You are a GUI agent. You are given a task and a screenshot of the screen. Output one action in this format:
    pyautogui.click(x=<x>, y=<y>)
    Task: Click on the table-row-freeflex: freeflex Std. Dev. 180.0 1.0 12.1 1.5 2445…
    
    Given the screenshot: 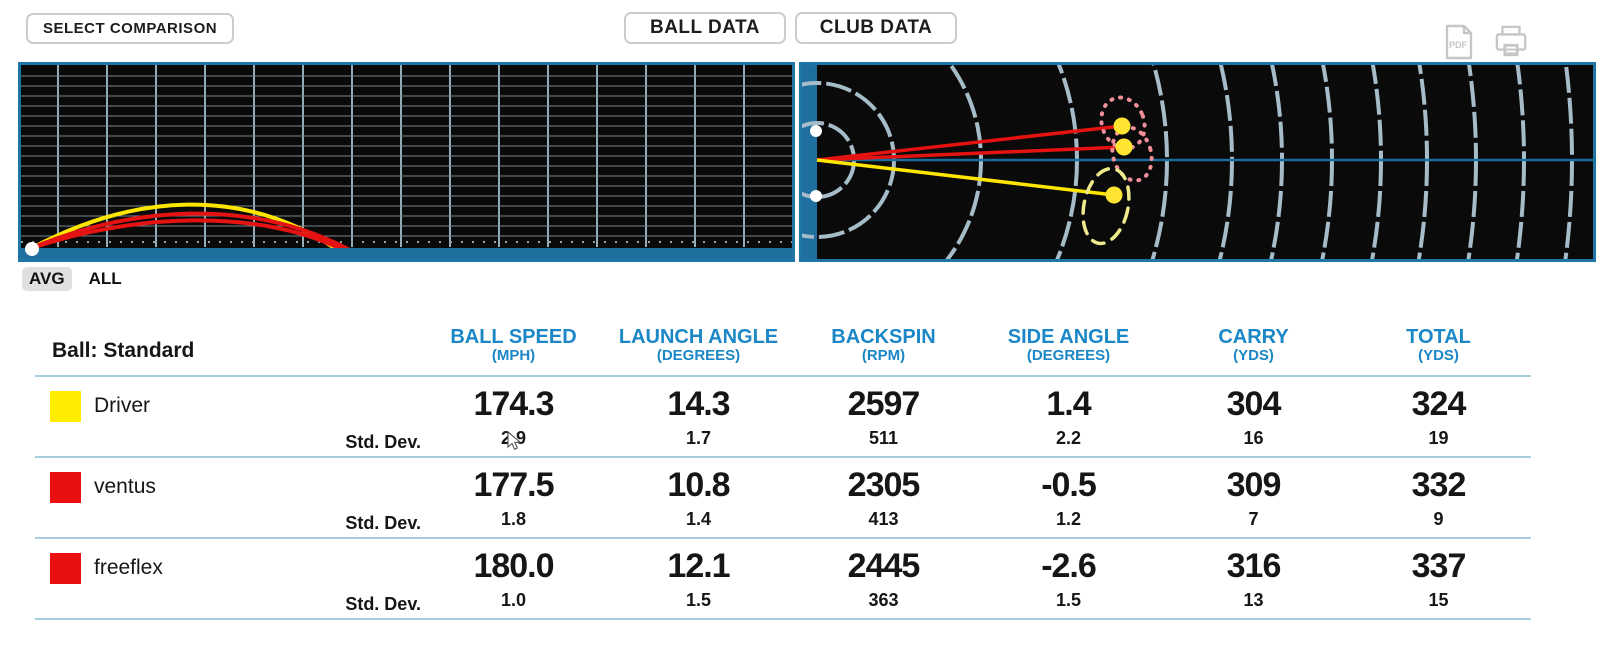 What is the action you would take?
    pyautogui.click(x=783, y=580)
    